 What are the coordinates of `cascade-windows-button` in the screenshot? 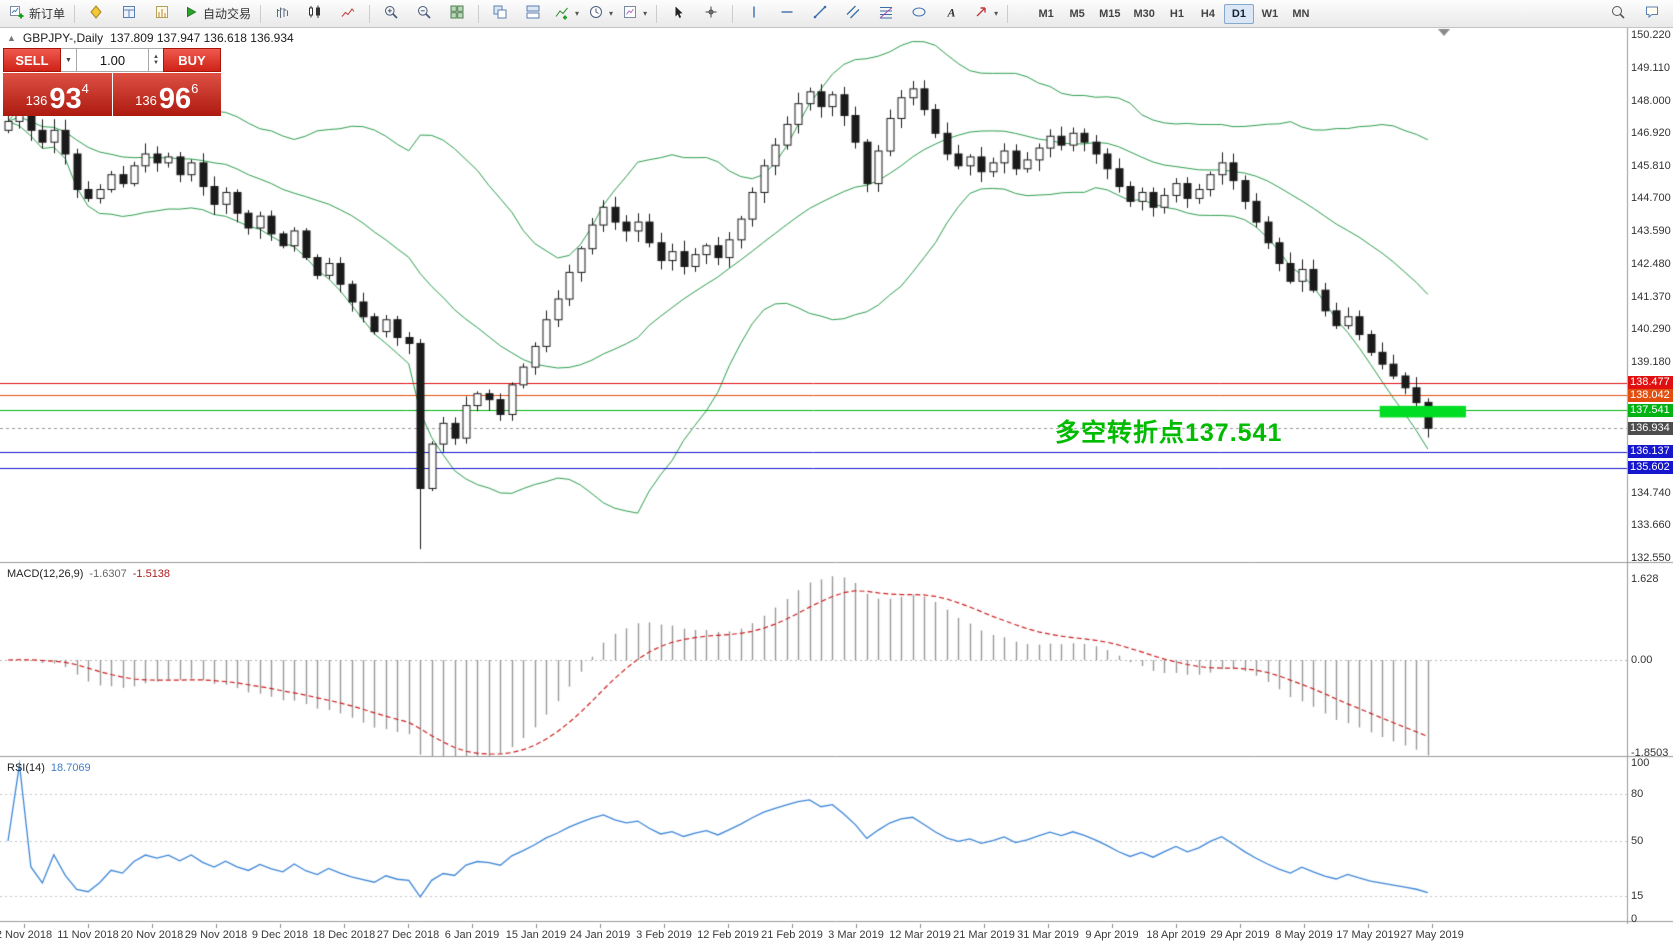 It's located at (500, 14).